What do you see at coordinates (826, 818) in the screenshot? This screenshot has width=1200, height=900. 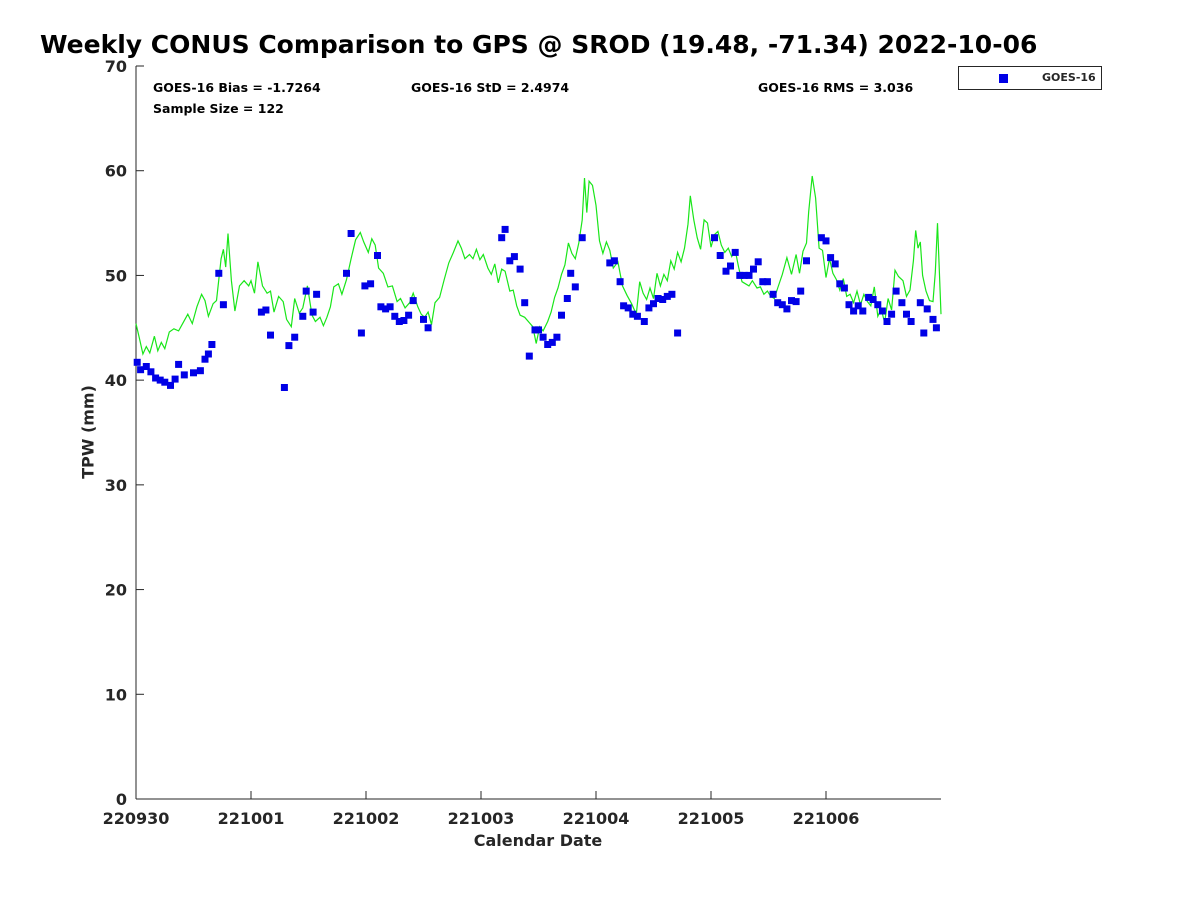 I see `x-tick-label: 221006` at bounding box center [826, 818].